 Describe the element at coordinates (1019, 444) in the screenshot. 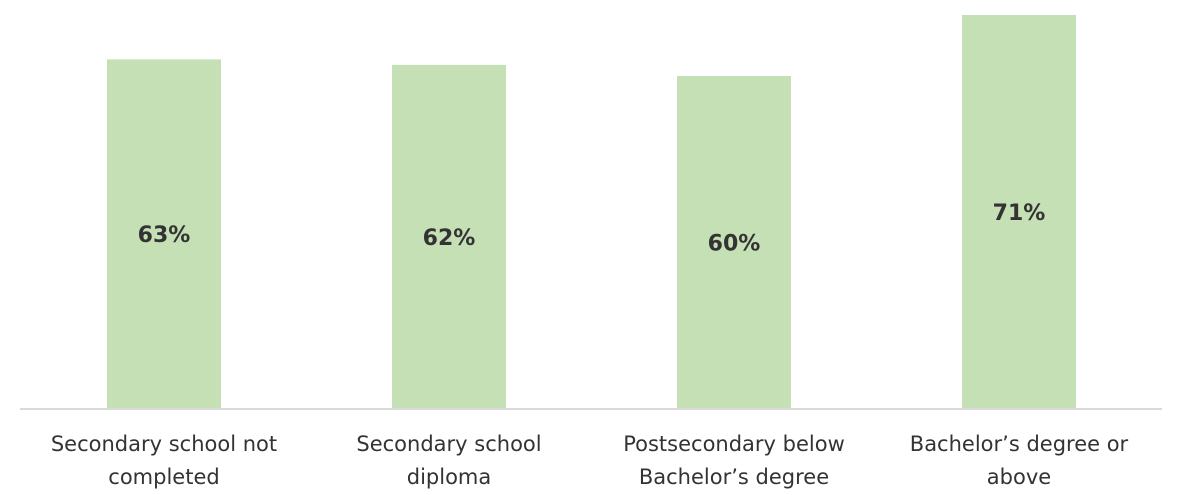

I see `category-label-4-line-1: Bachelor’s degree or` at that location.